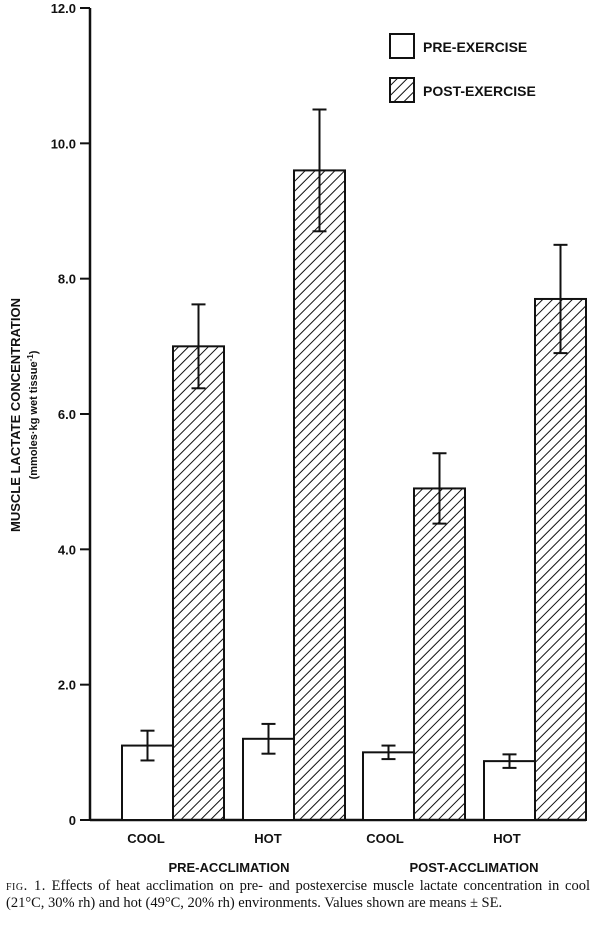 This screenshot has width=595, height=943. I want to click on legend: PRE-EXERCISE POST-EXERCISE, so click(462, 68).